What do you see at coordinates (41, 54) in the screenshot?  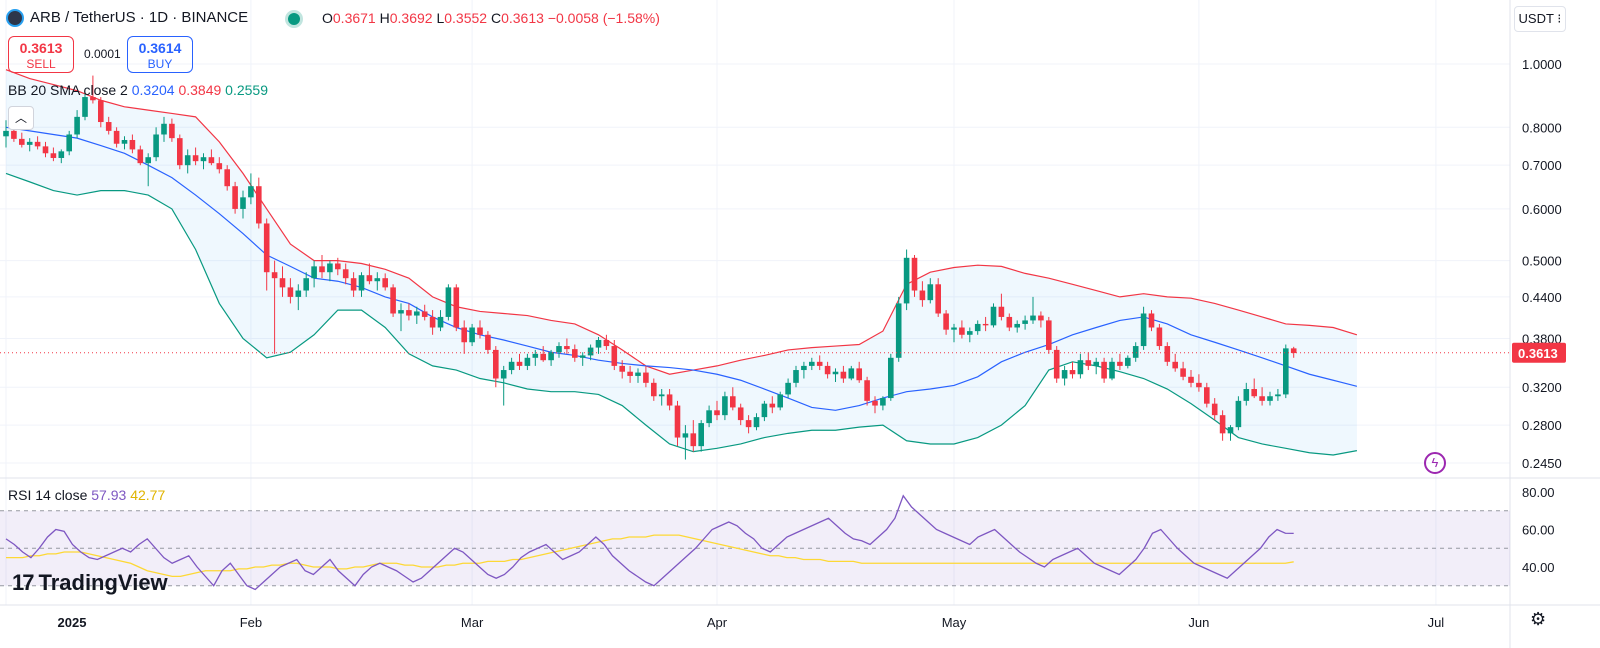 I see `sell-button: 0.3613 SELL` at bounding box center [41, 54].